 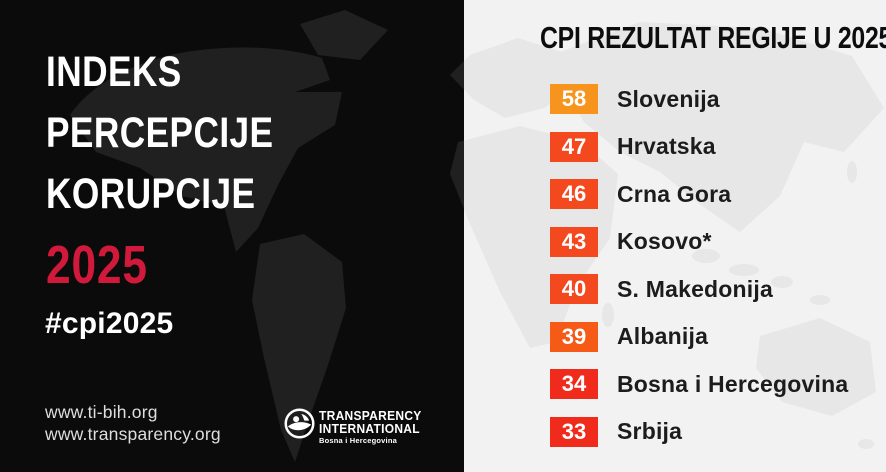 I want to click on page-title-line: INDEKS, so click(x=114, y=72).